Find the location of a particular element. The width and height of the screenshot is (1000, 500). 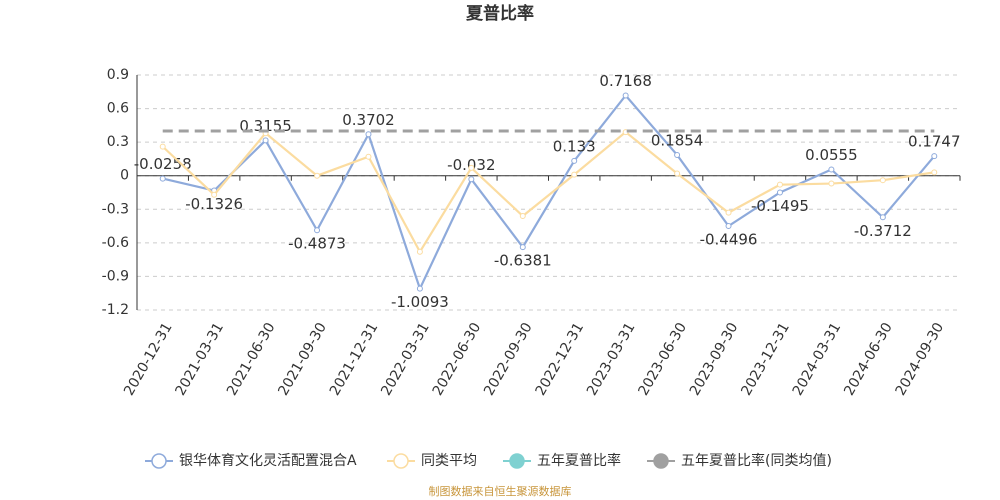

chart-title: 夏普比率 is located at coordinates (500, 13).